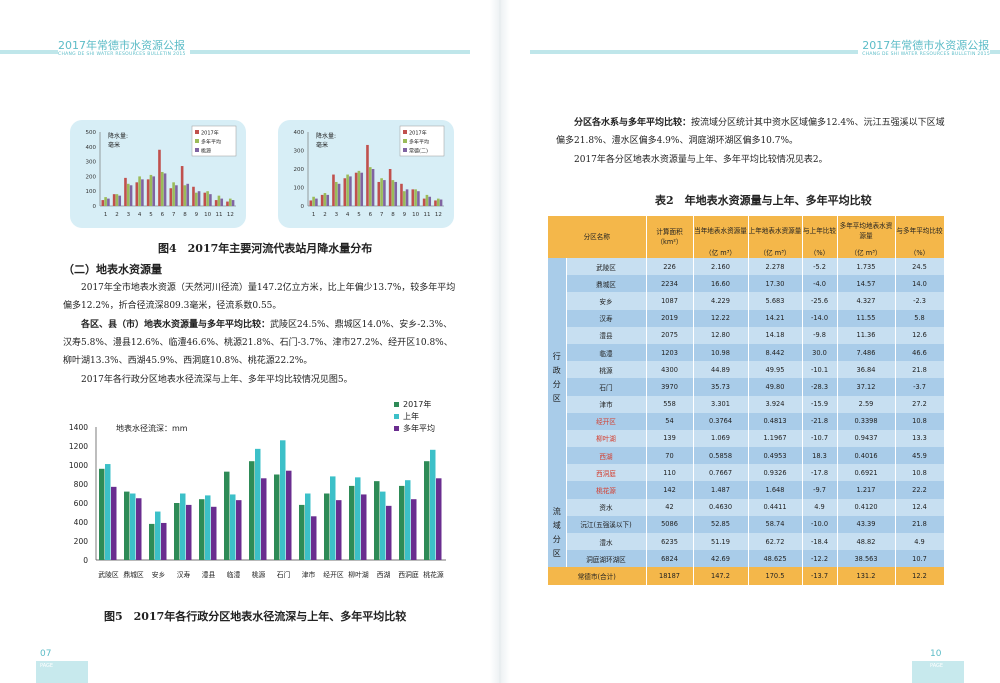 The height and width of the screenshot is (683, 1000). What do you see at coordinates (91, 177) in the screenshot?
I see `mini-ytick-label: 200` at bounding box center [91, 177].